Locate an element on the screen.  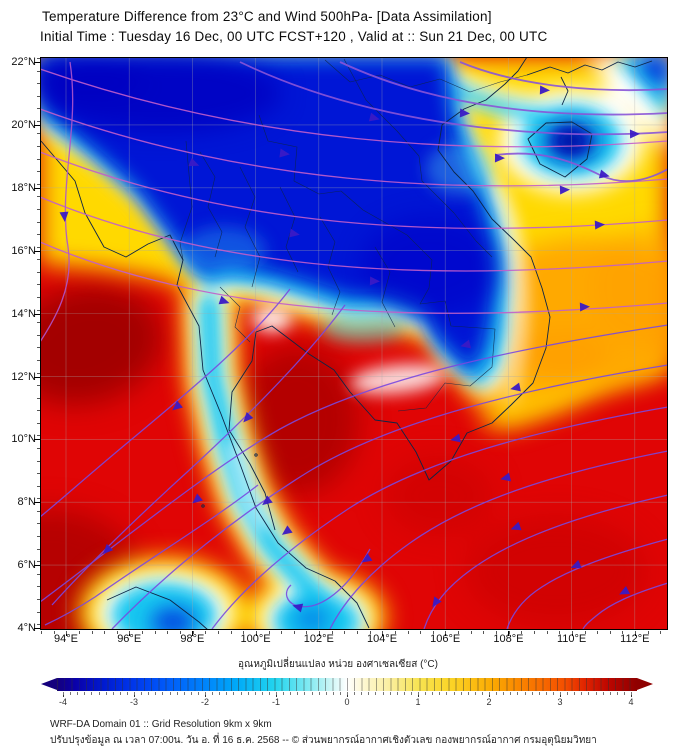
colorbar-left-arrow is located at coordinates (49, 684).